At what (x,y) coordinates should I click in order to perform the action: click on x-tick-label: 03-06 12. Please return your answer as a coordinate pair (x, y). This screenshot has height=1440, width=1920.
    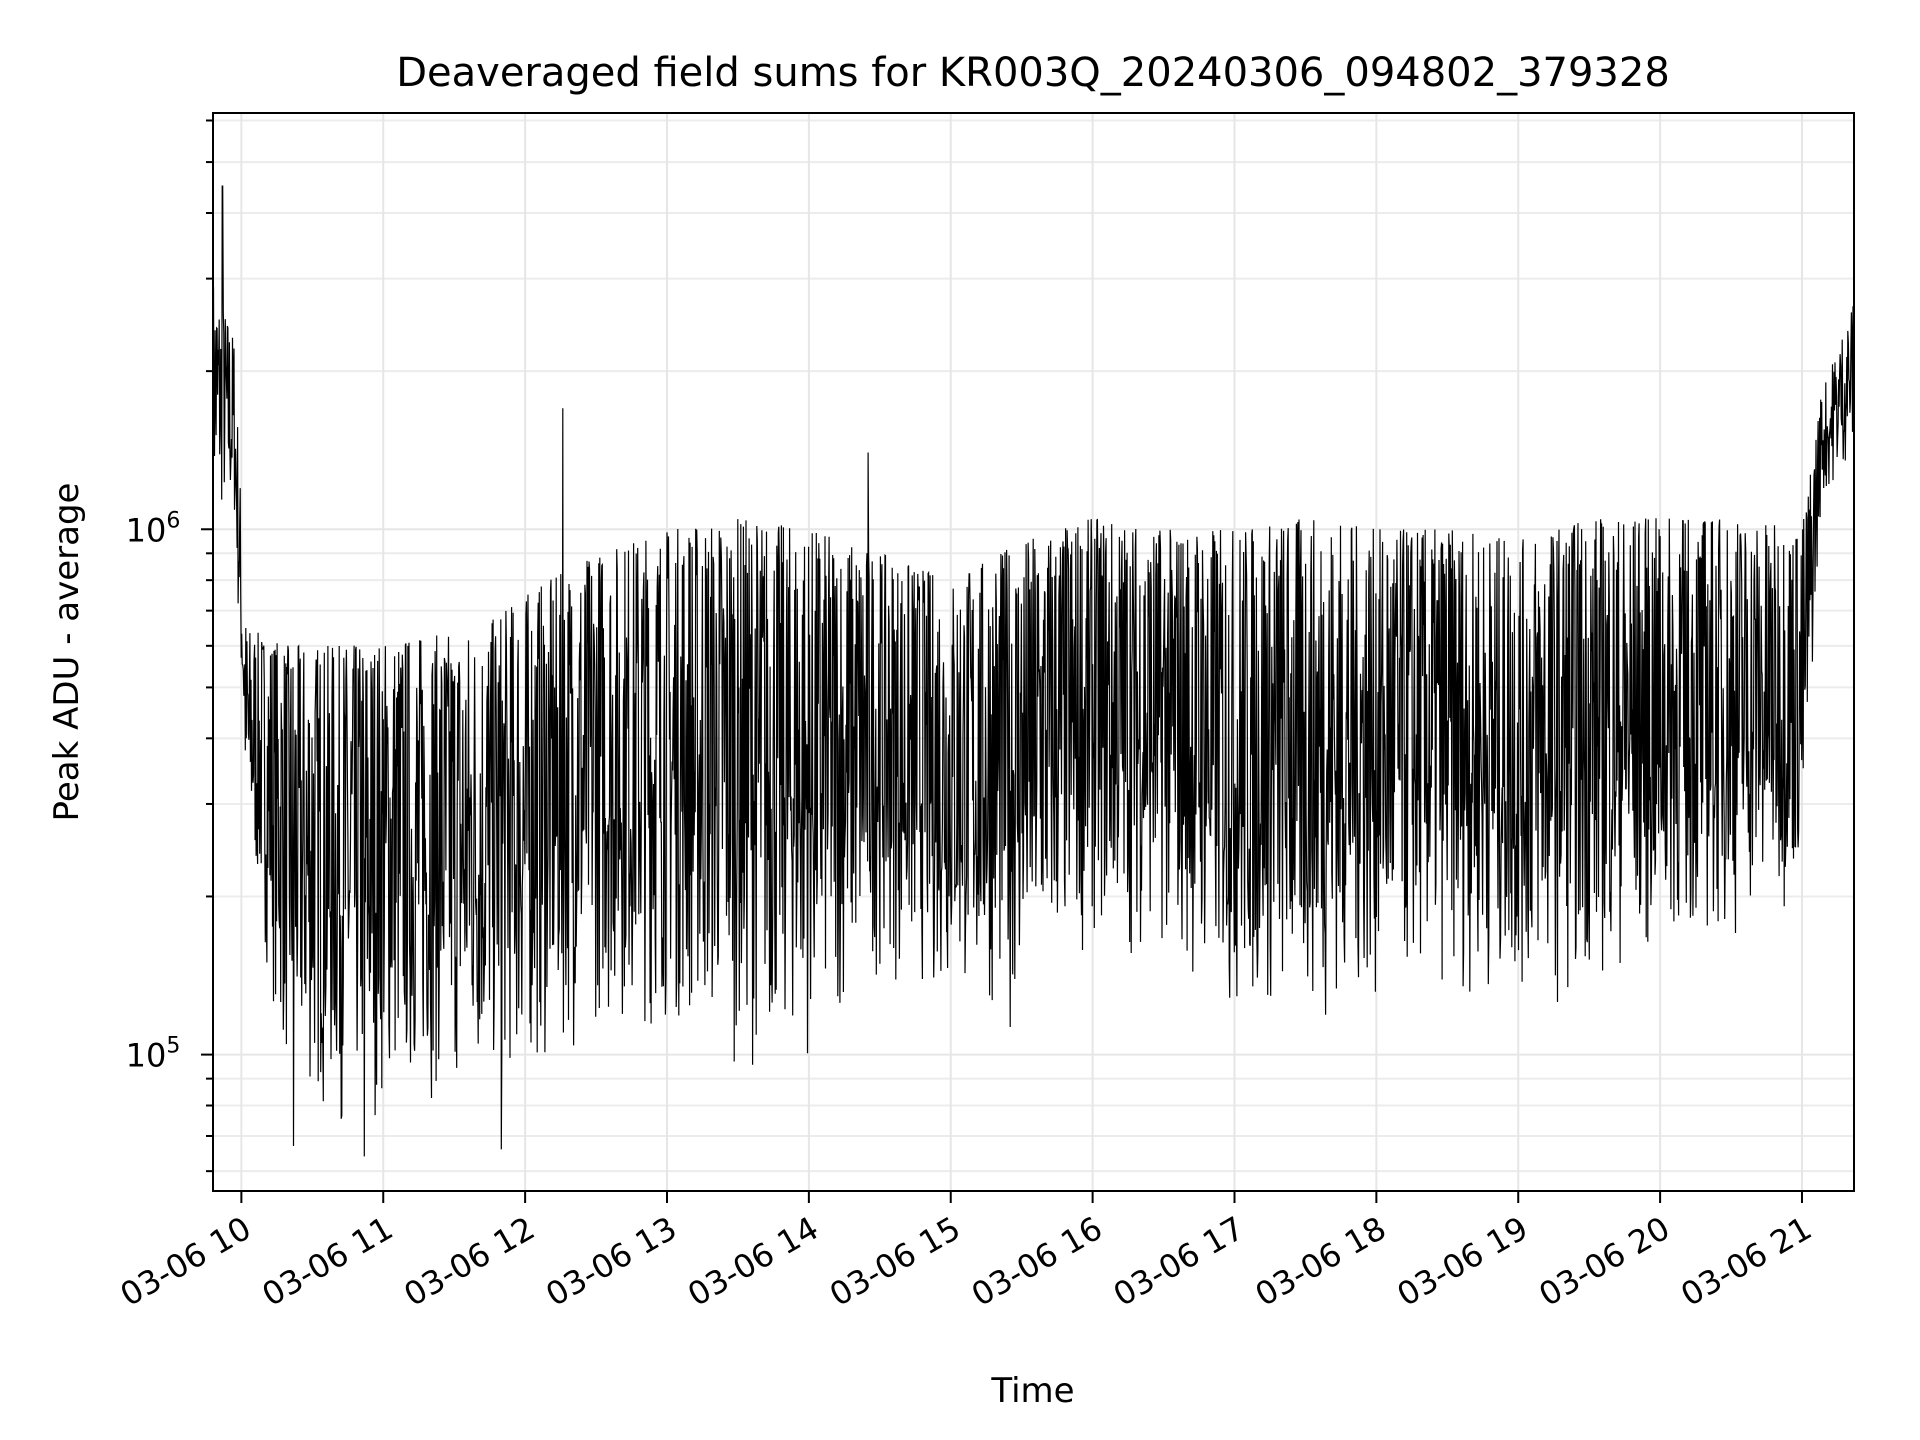
    Looking at the image, I should click on (470, 1261).